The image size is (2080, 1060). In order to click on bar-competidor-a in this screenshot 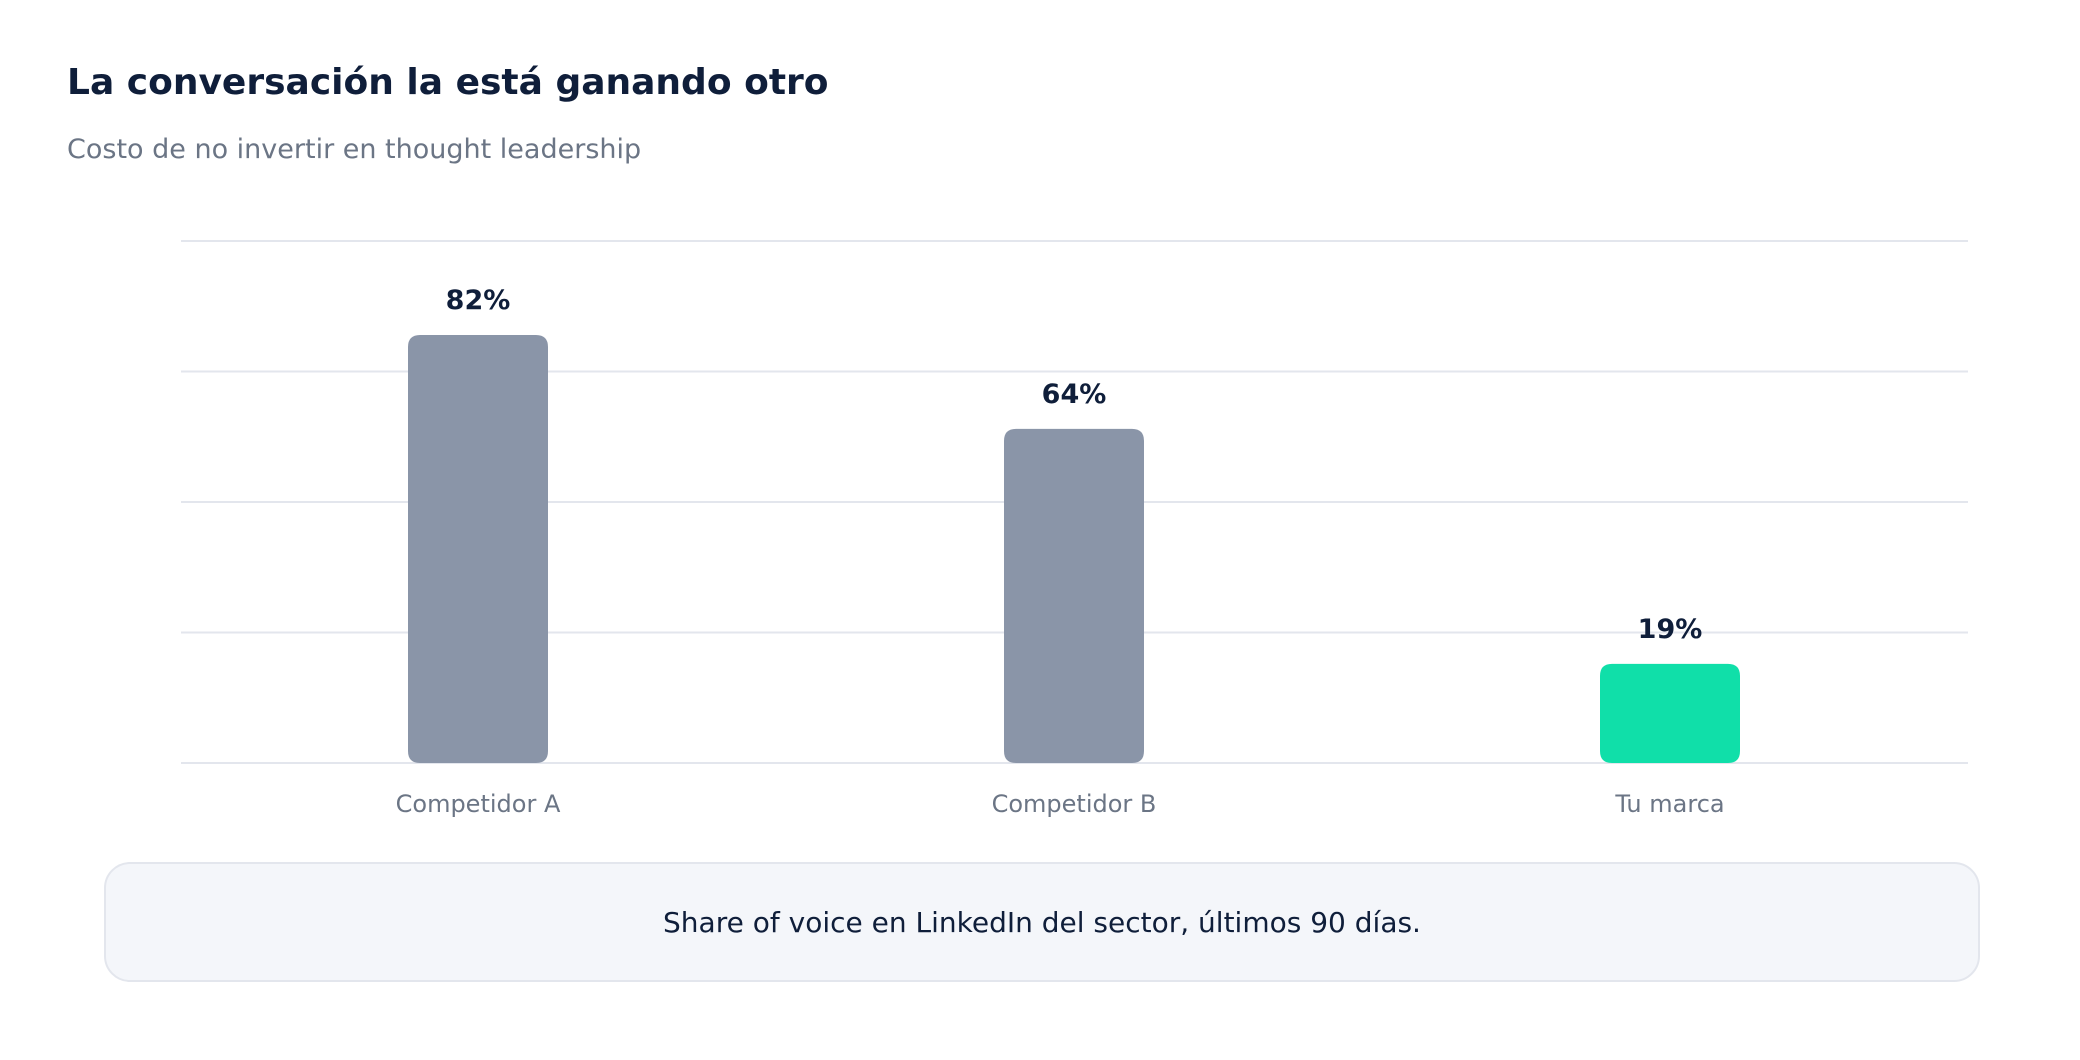, I will do `click(478, 548)`.